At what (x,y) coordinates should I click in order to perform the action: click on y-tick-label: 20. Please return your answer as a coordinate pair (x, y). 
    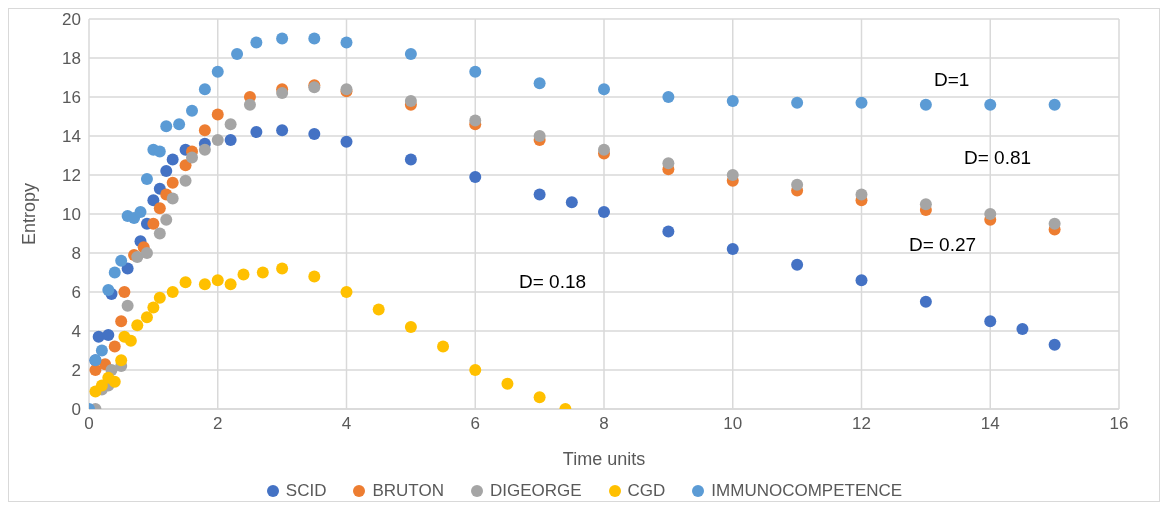
    Looking at the image, I should click on (71, 20).